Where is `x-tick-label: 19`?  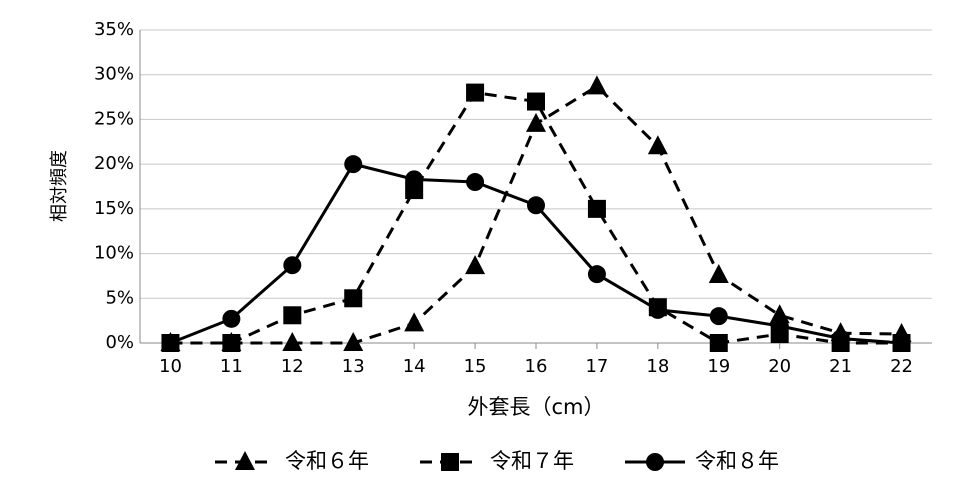 x-tick-label: 19 is located at coordinates (718, 366).